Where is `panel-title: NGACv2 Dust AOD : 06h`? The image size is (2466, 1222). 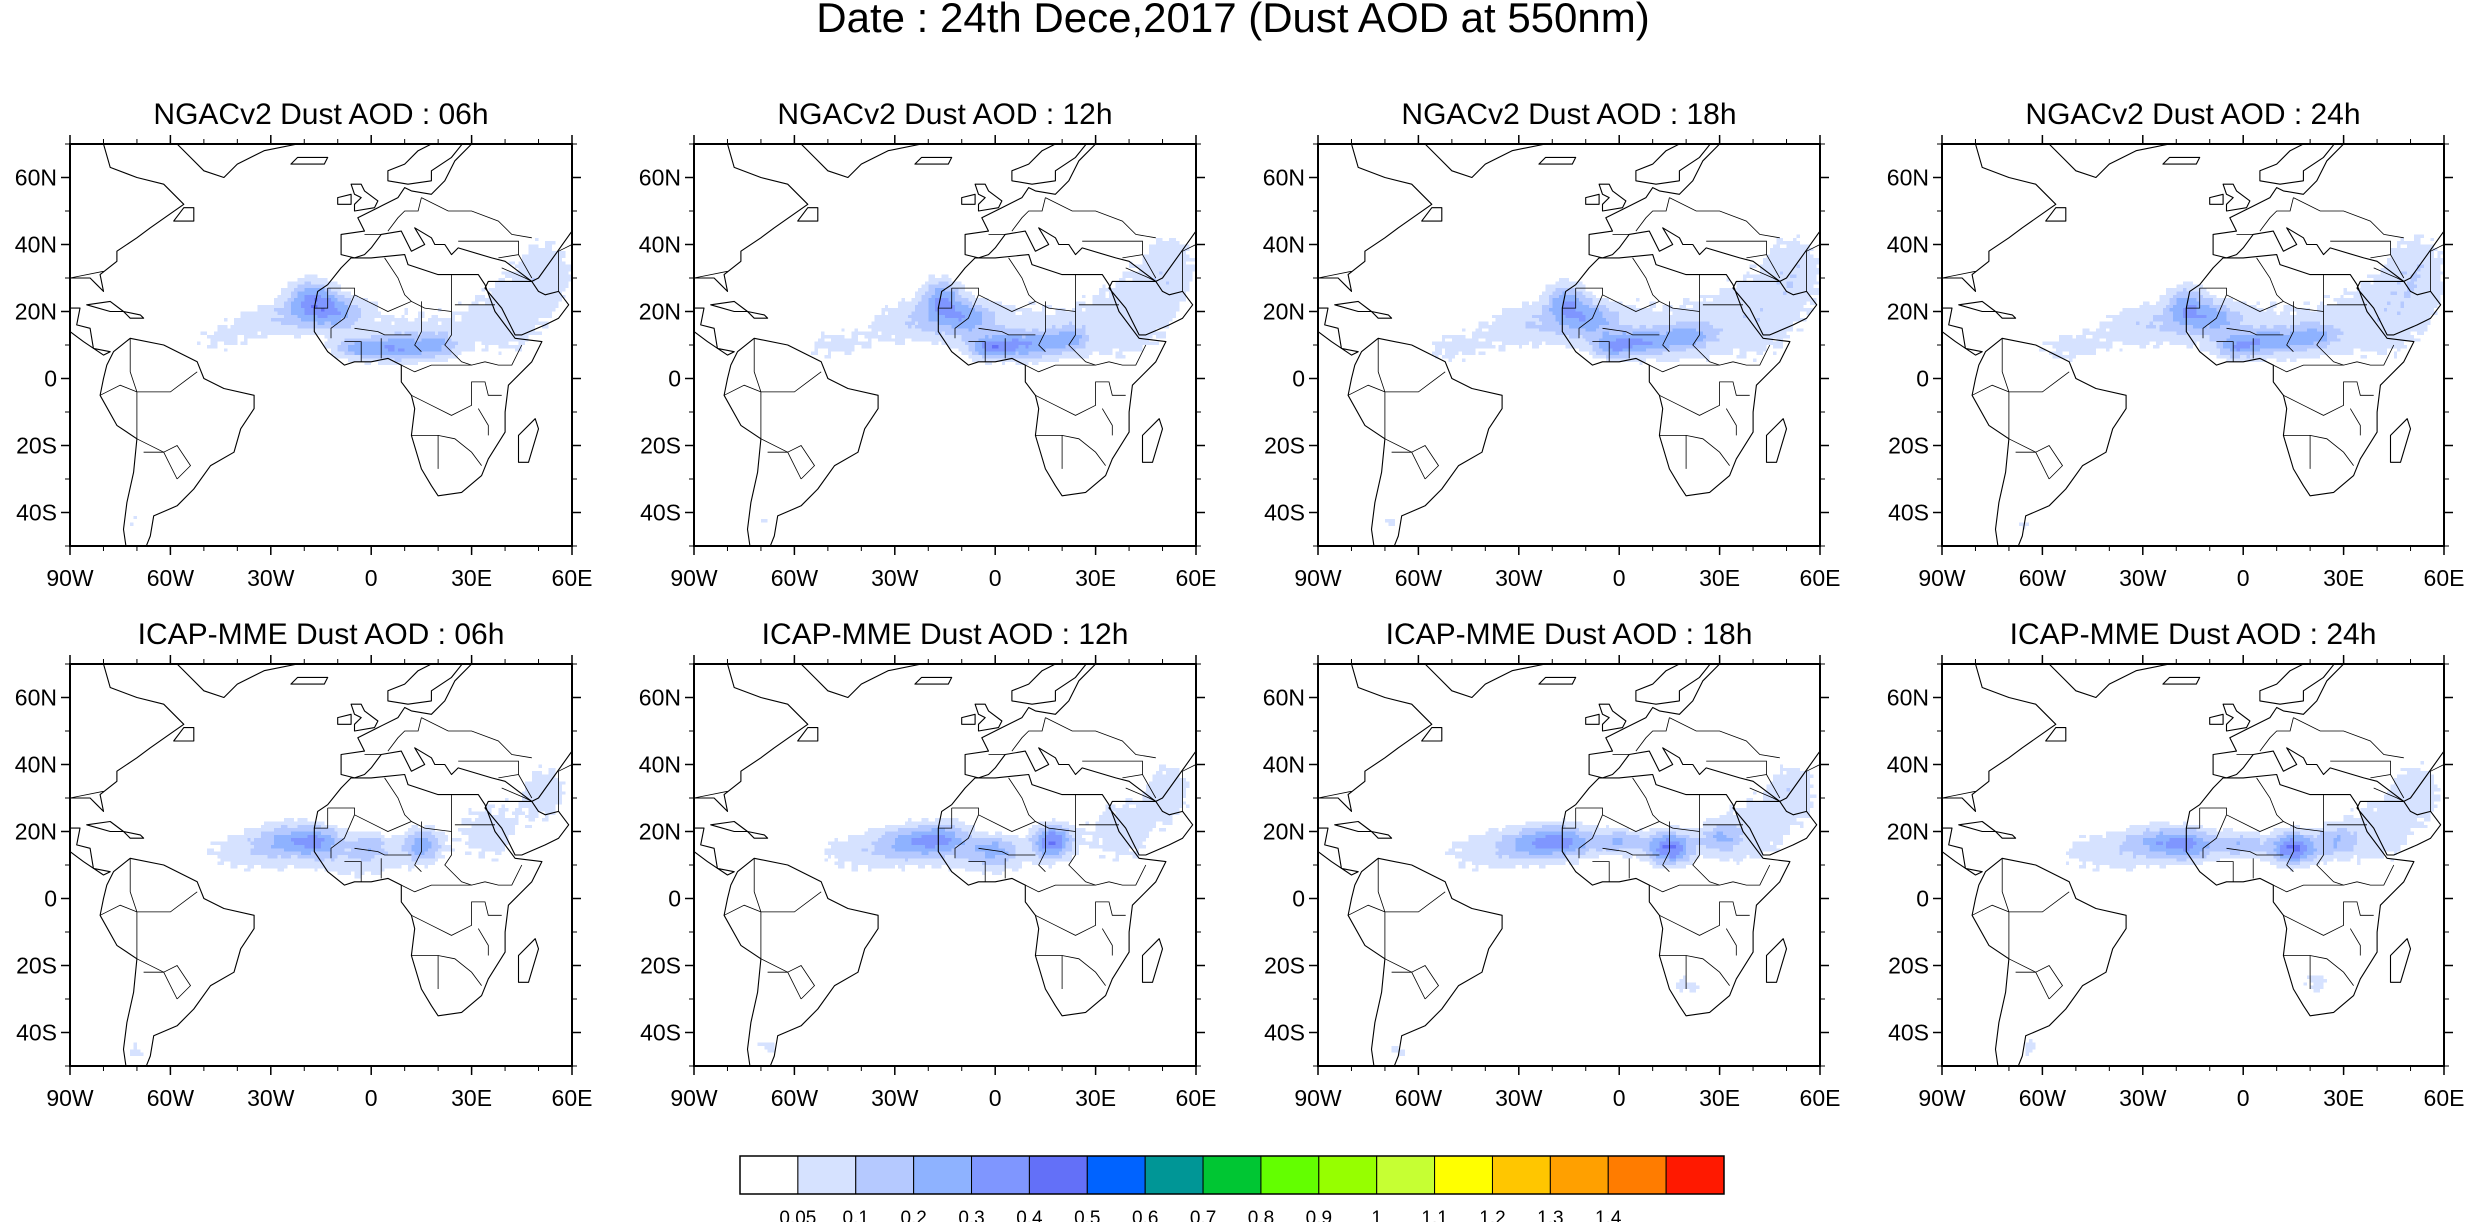
panel-title: NGACv2 Dust AOD : 06h is located at coordinates (320, 114).